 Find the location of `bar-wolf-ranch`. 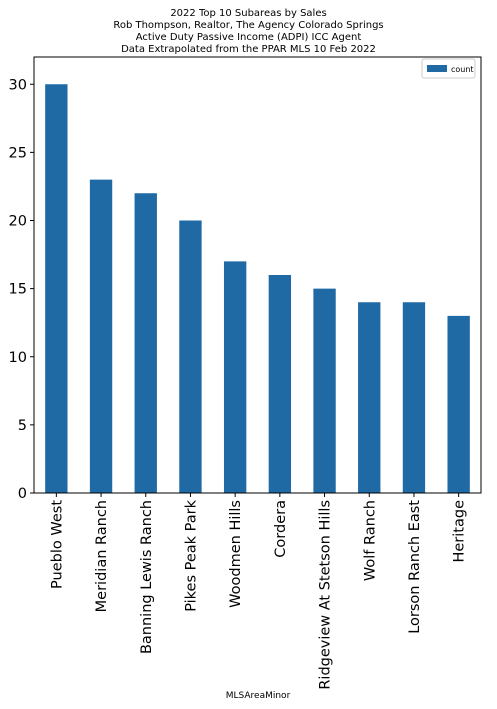

bar-wolf-ranch is located at coordinates (369, 397).